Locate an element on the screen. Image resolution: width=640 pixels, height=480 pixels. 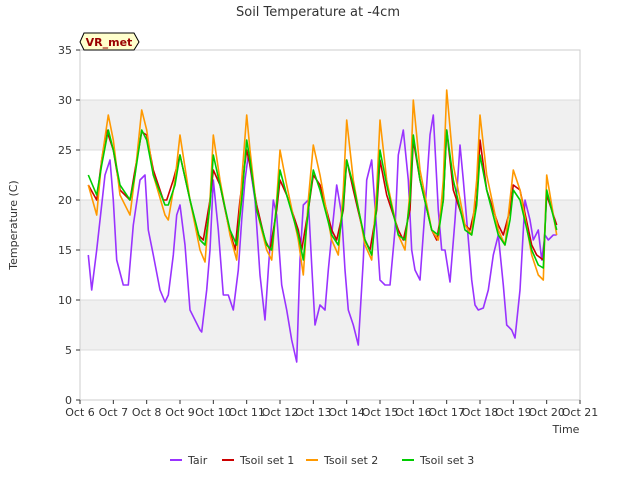
x-tick-label: Oct 7 is located at coordinates (114, 412).